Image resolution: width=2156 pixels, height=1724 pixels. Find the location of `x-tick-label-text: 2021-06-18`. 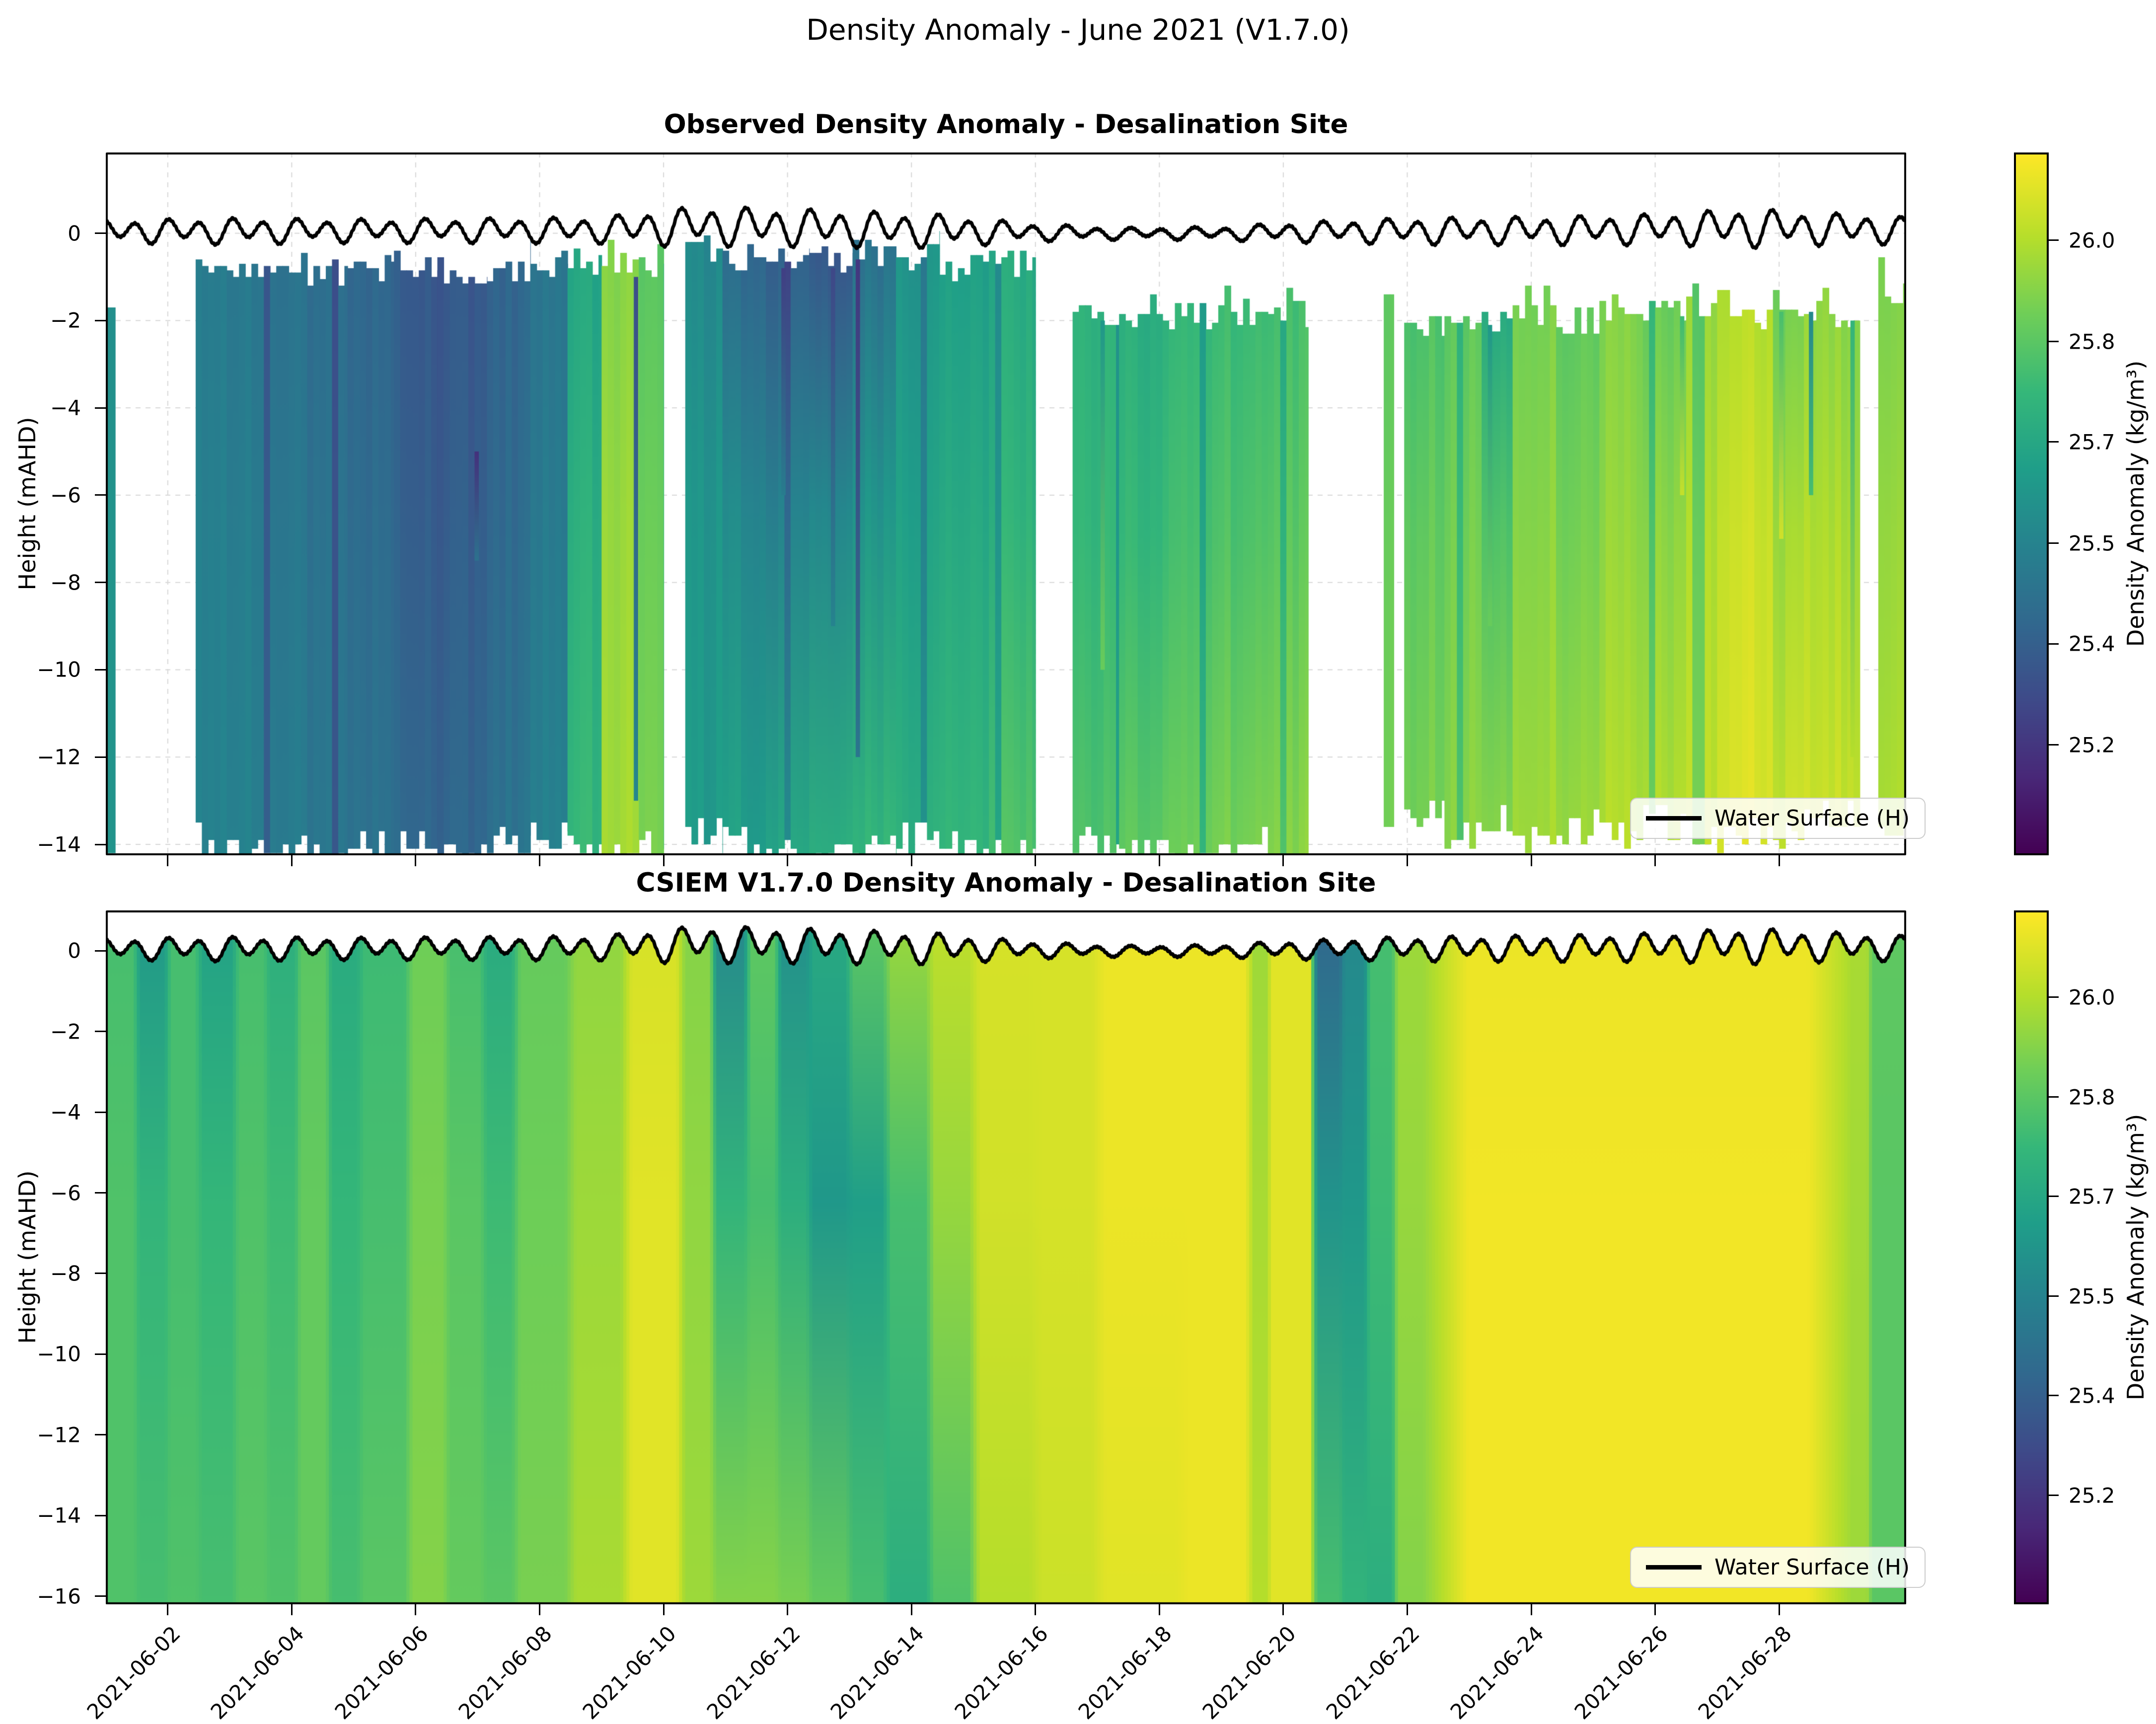

x-tick-label-text: 2021-06-18 is located at coordinates (1125, 1672).